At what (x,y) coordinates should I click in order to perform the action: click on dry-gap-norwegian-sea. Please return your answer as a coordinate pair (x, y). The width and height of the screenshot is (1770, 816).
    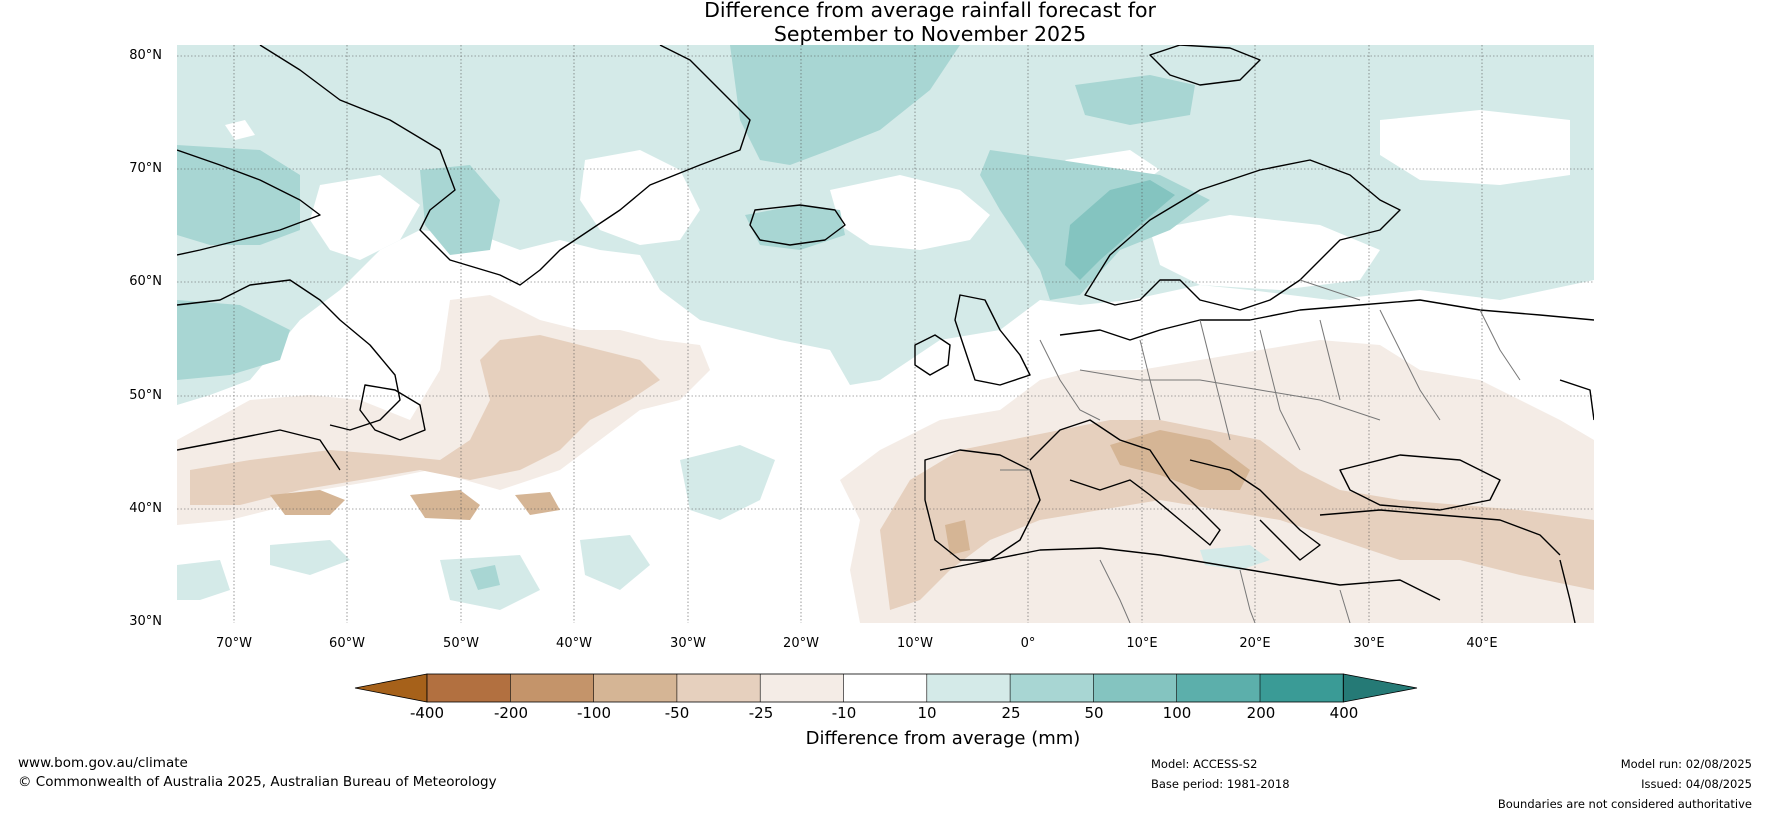
    Looking at the image, I should click on (910, 212).